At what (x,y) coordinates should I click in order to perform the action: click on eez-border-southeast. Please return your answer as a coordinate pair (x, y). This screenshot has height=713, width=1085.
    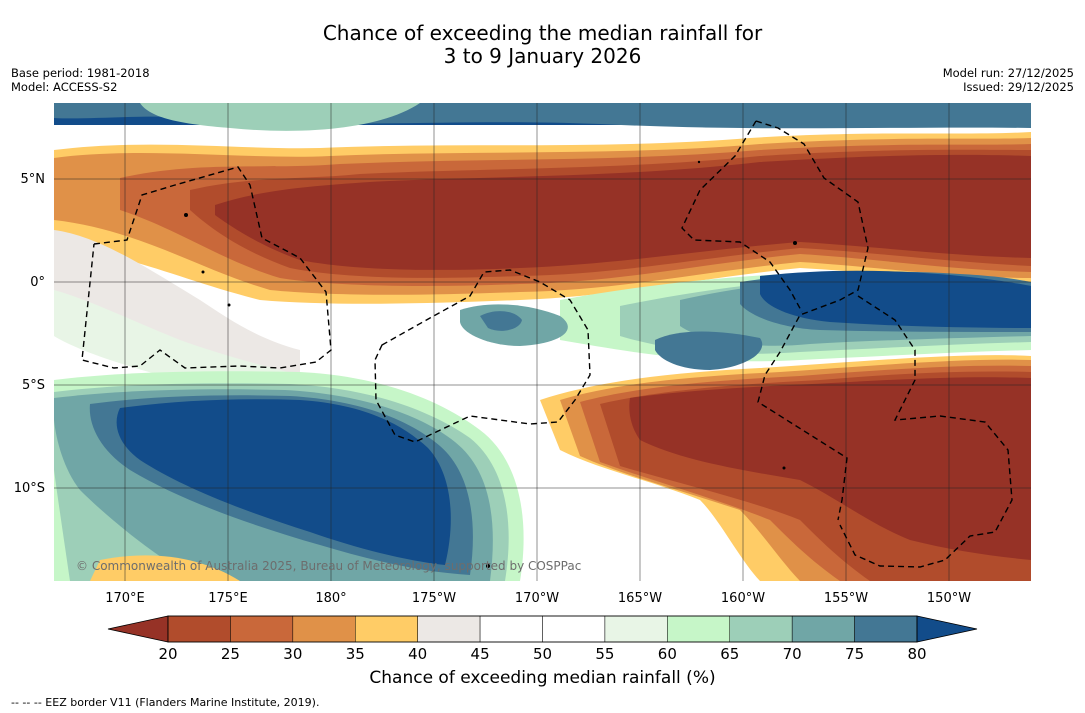
    Looking at the image, I should click on (926, 431).